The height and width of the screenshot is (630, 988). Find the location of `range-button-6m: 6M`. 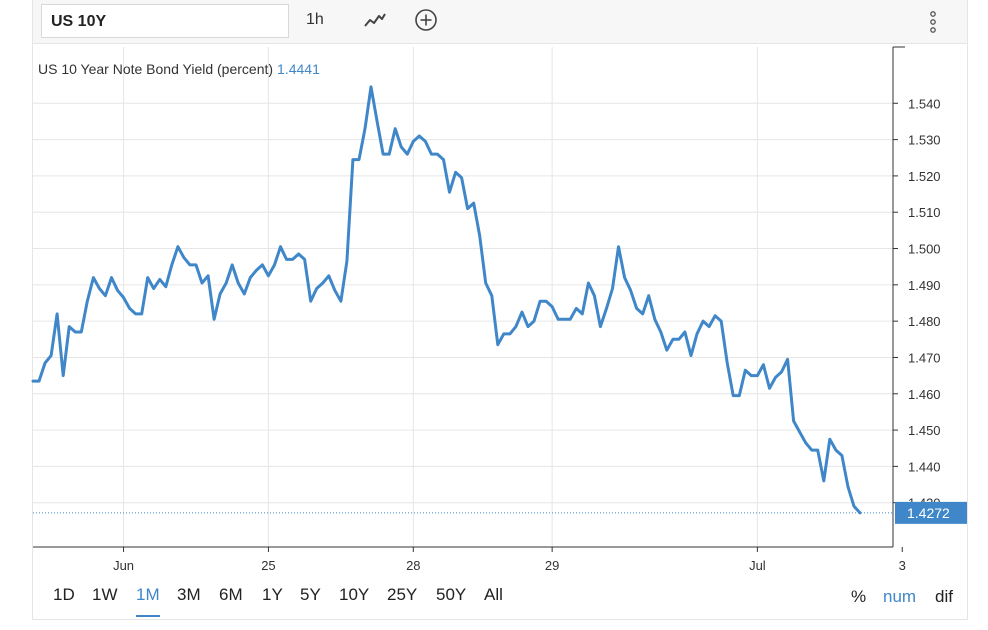

range-button-6m: 6M is located at coordinates (231, 594).